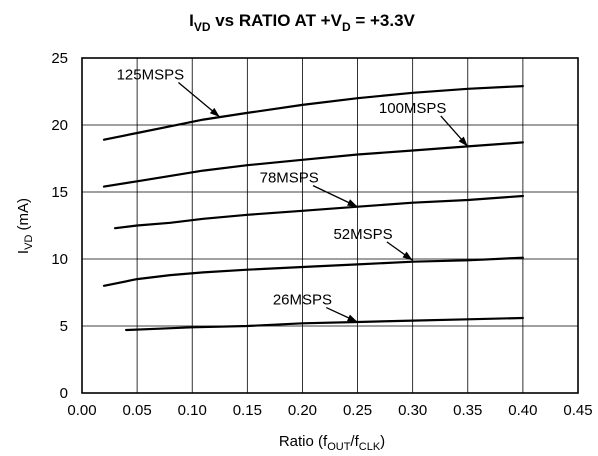  What do you see at coordinates (81, 410) in the screenshot?
I see `x-tick-label: 0.00` at bounding box center [81, 410].